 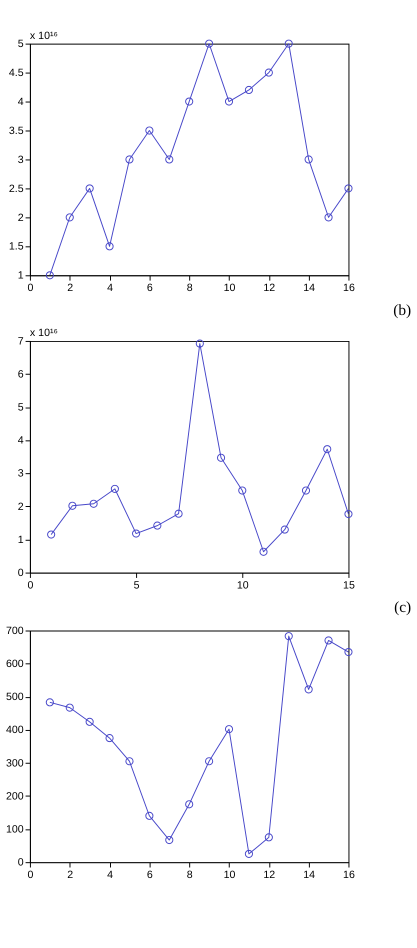 I want to click on y-tick-label: 2.5, so click(x=16, y=188).